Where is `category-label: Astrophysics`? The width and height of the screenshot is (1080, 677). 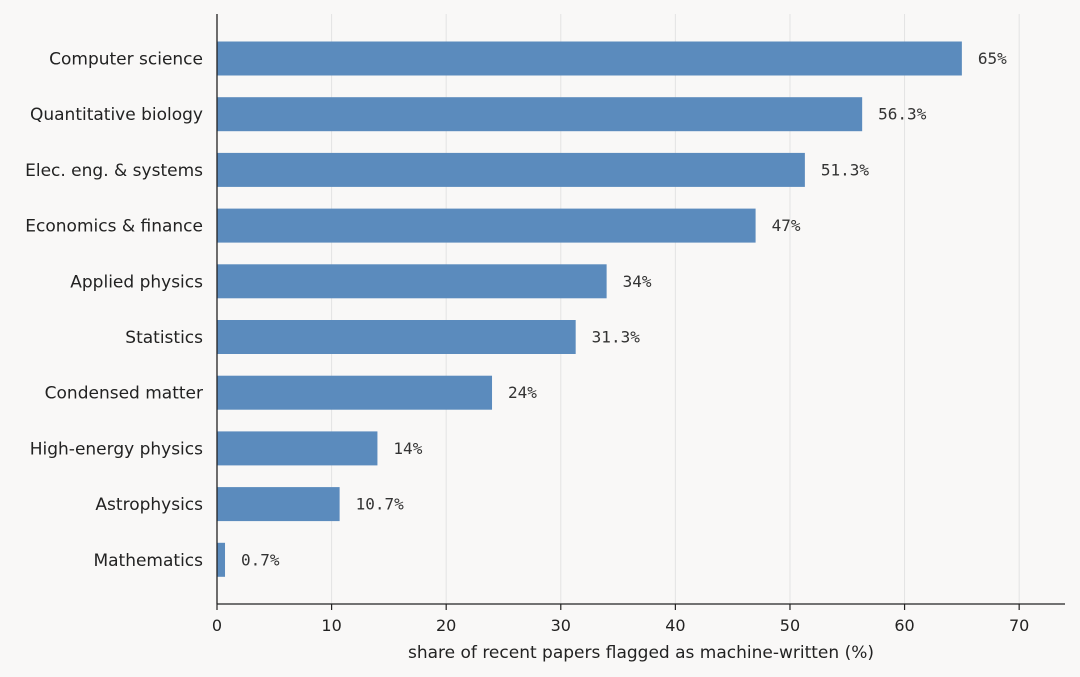
category-label: Astrophysics is located at coordinates (149, 505).